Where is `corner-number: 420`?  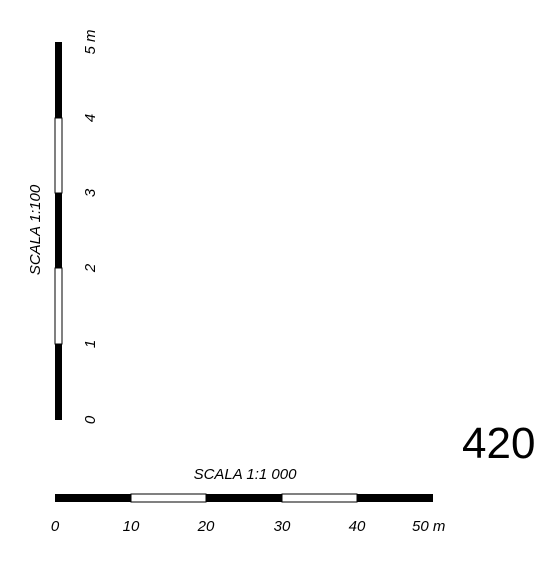
corner-number: 420 is located at coordinates (498, 443).